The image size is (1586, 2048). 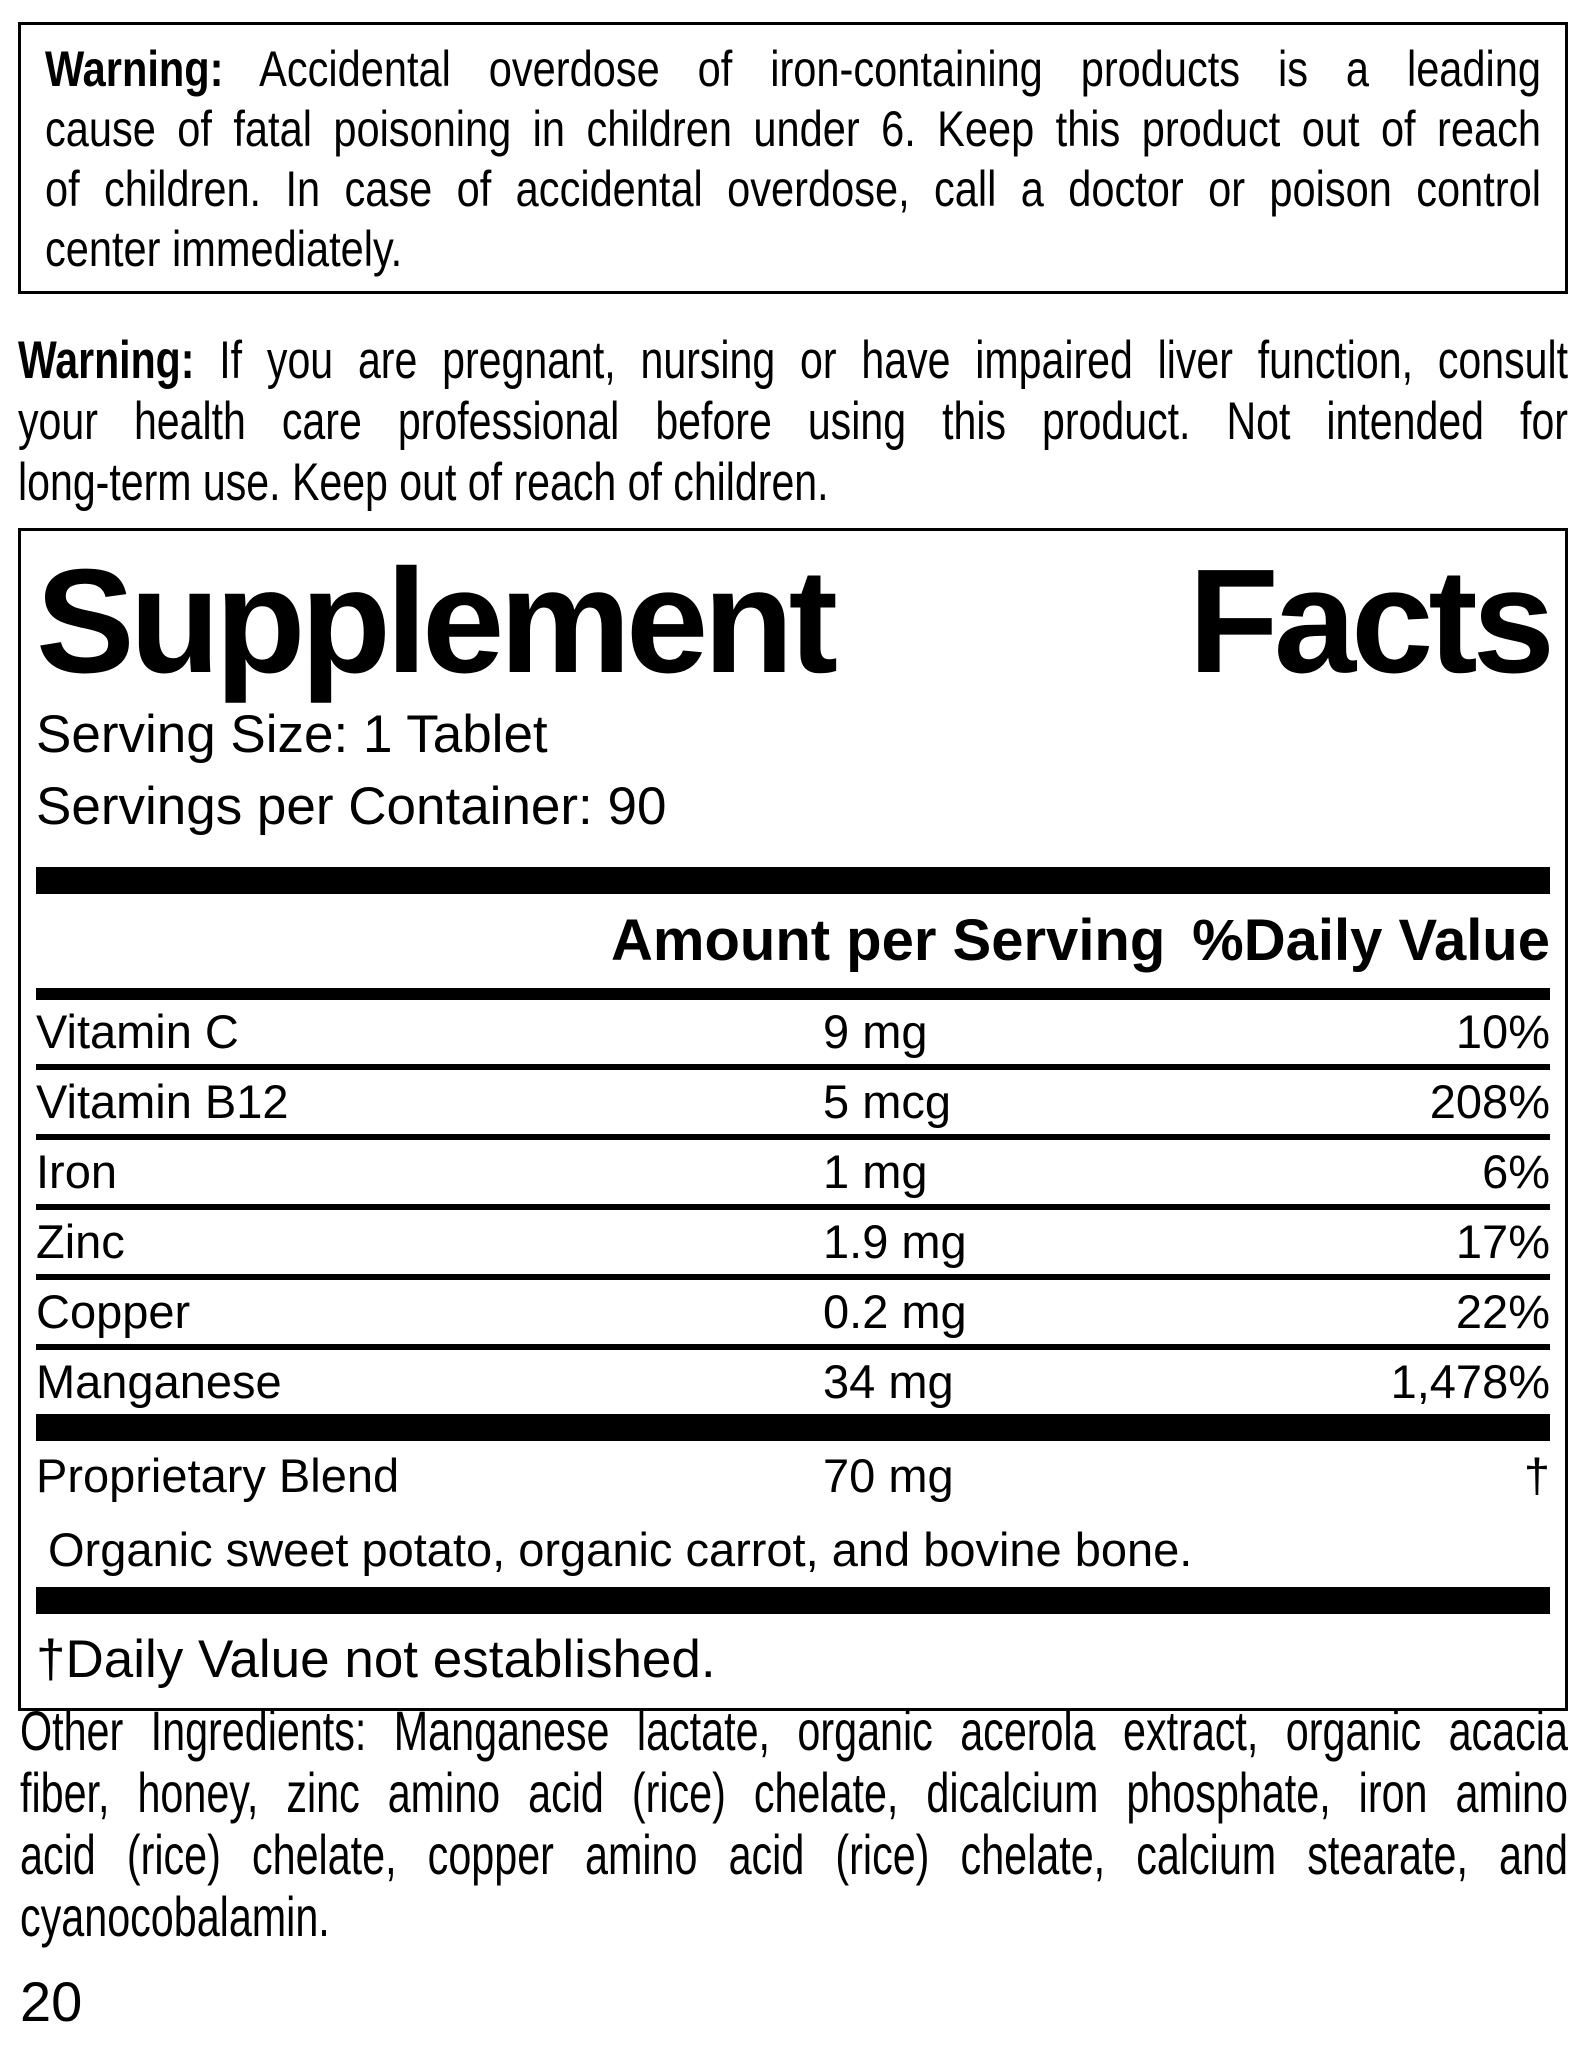 What do you see at coordinates (1470, 1381) in the screenshot?
I see `nutrient-daily-value: 1,478%` at bounding box center [1470, 1381].